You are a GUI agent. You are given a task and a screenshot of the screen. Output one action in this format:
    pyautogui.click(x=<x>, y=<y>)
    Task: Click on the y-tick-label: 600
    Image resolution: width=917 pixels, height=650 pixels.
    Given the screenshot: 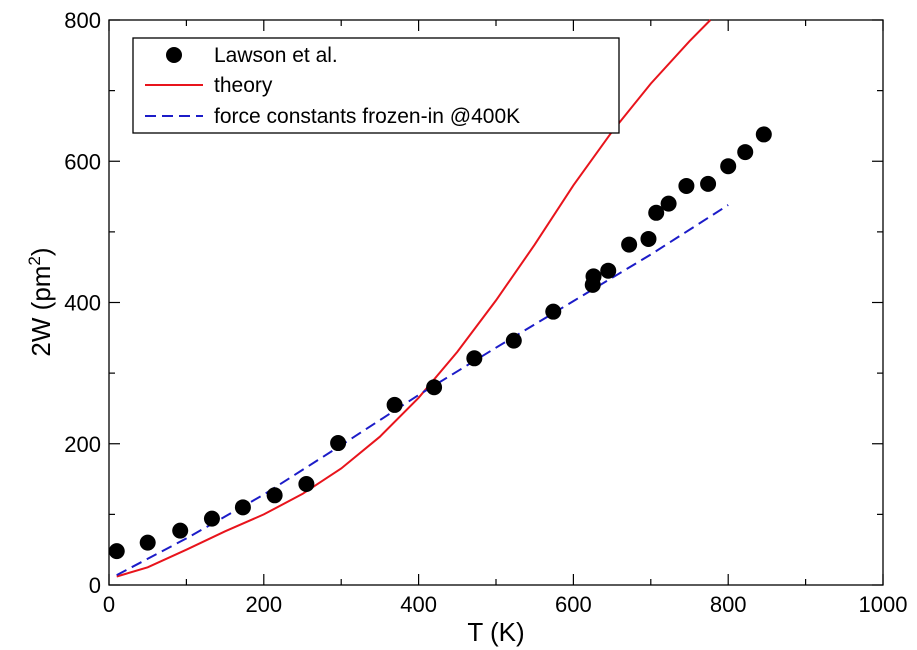 What is the action you would take?
    pyautogui.click(x=82, y=161)
    